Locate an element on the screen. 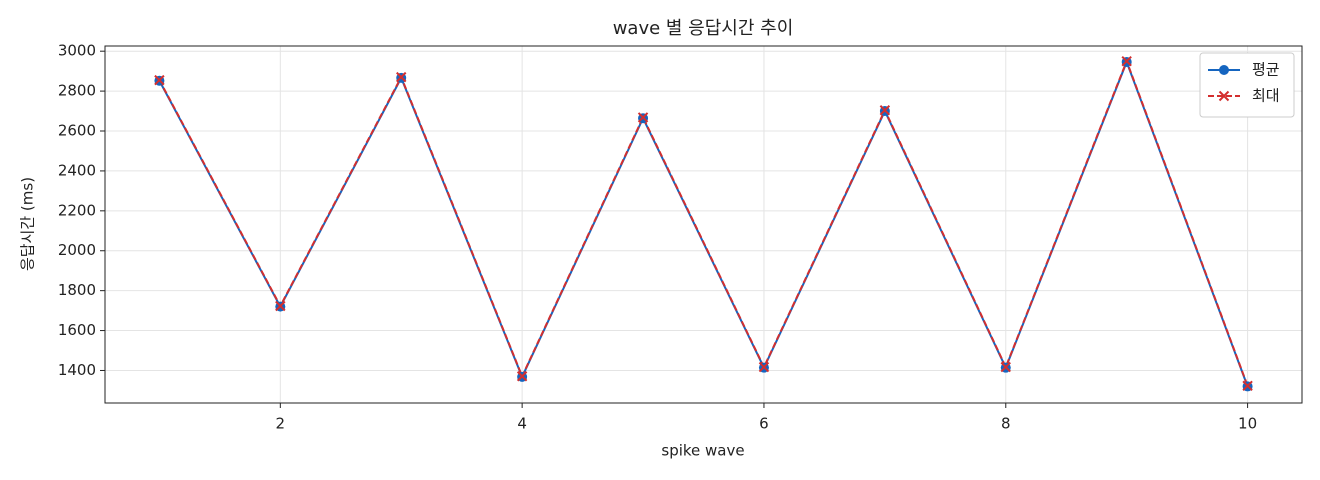 The image size is (1320, 480). chart-title: wave 별 응답시간 추이 is located at coordinates (703, 28).